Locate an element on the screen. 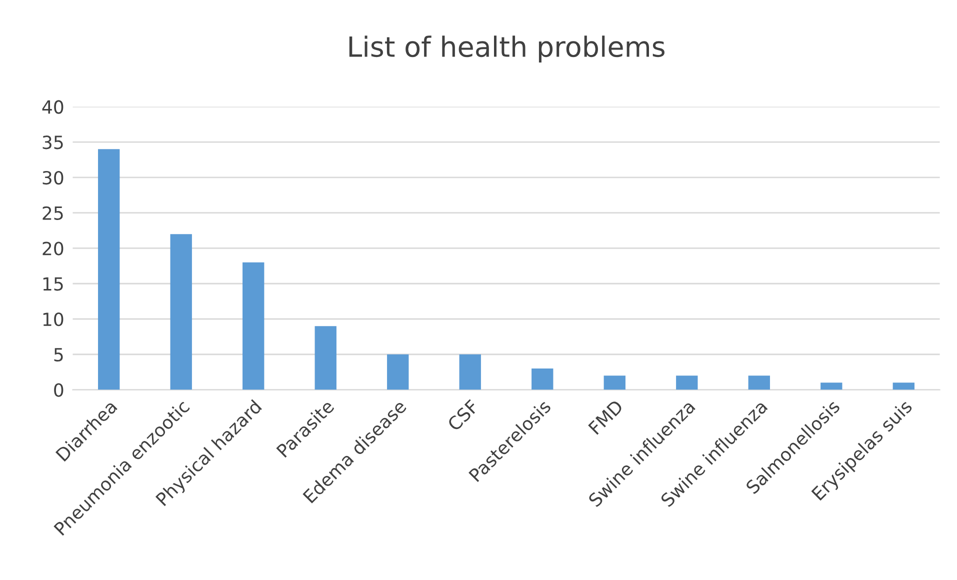 Image resolution: width=957 pixels, height=580 pixels. y-tick-label: 35 is located at coordinates (52, 143).